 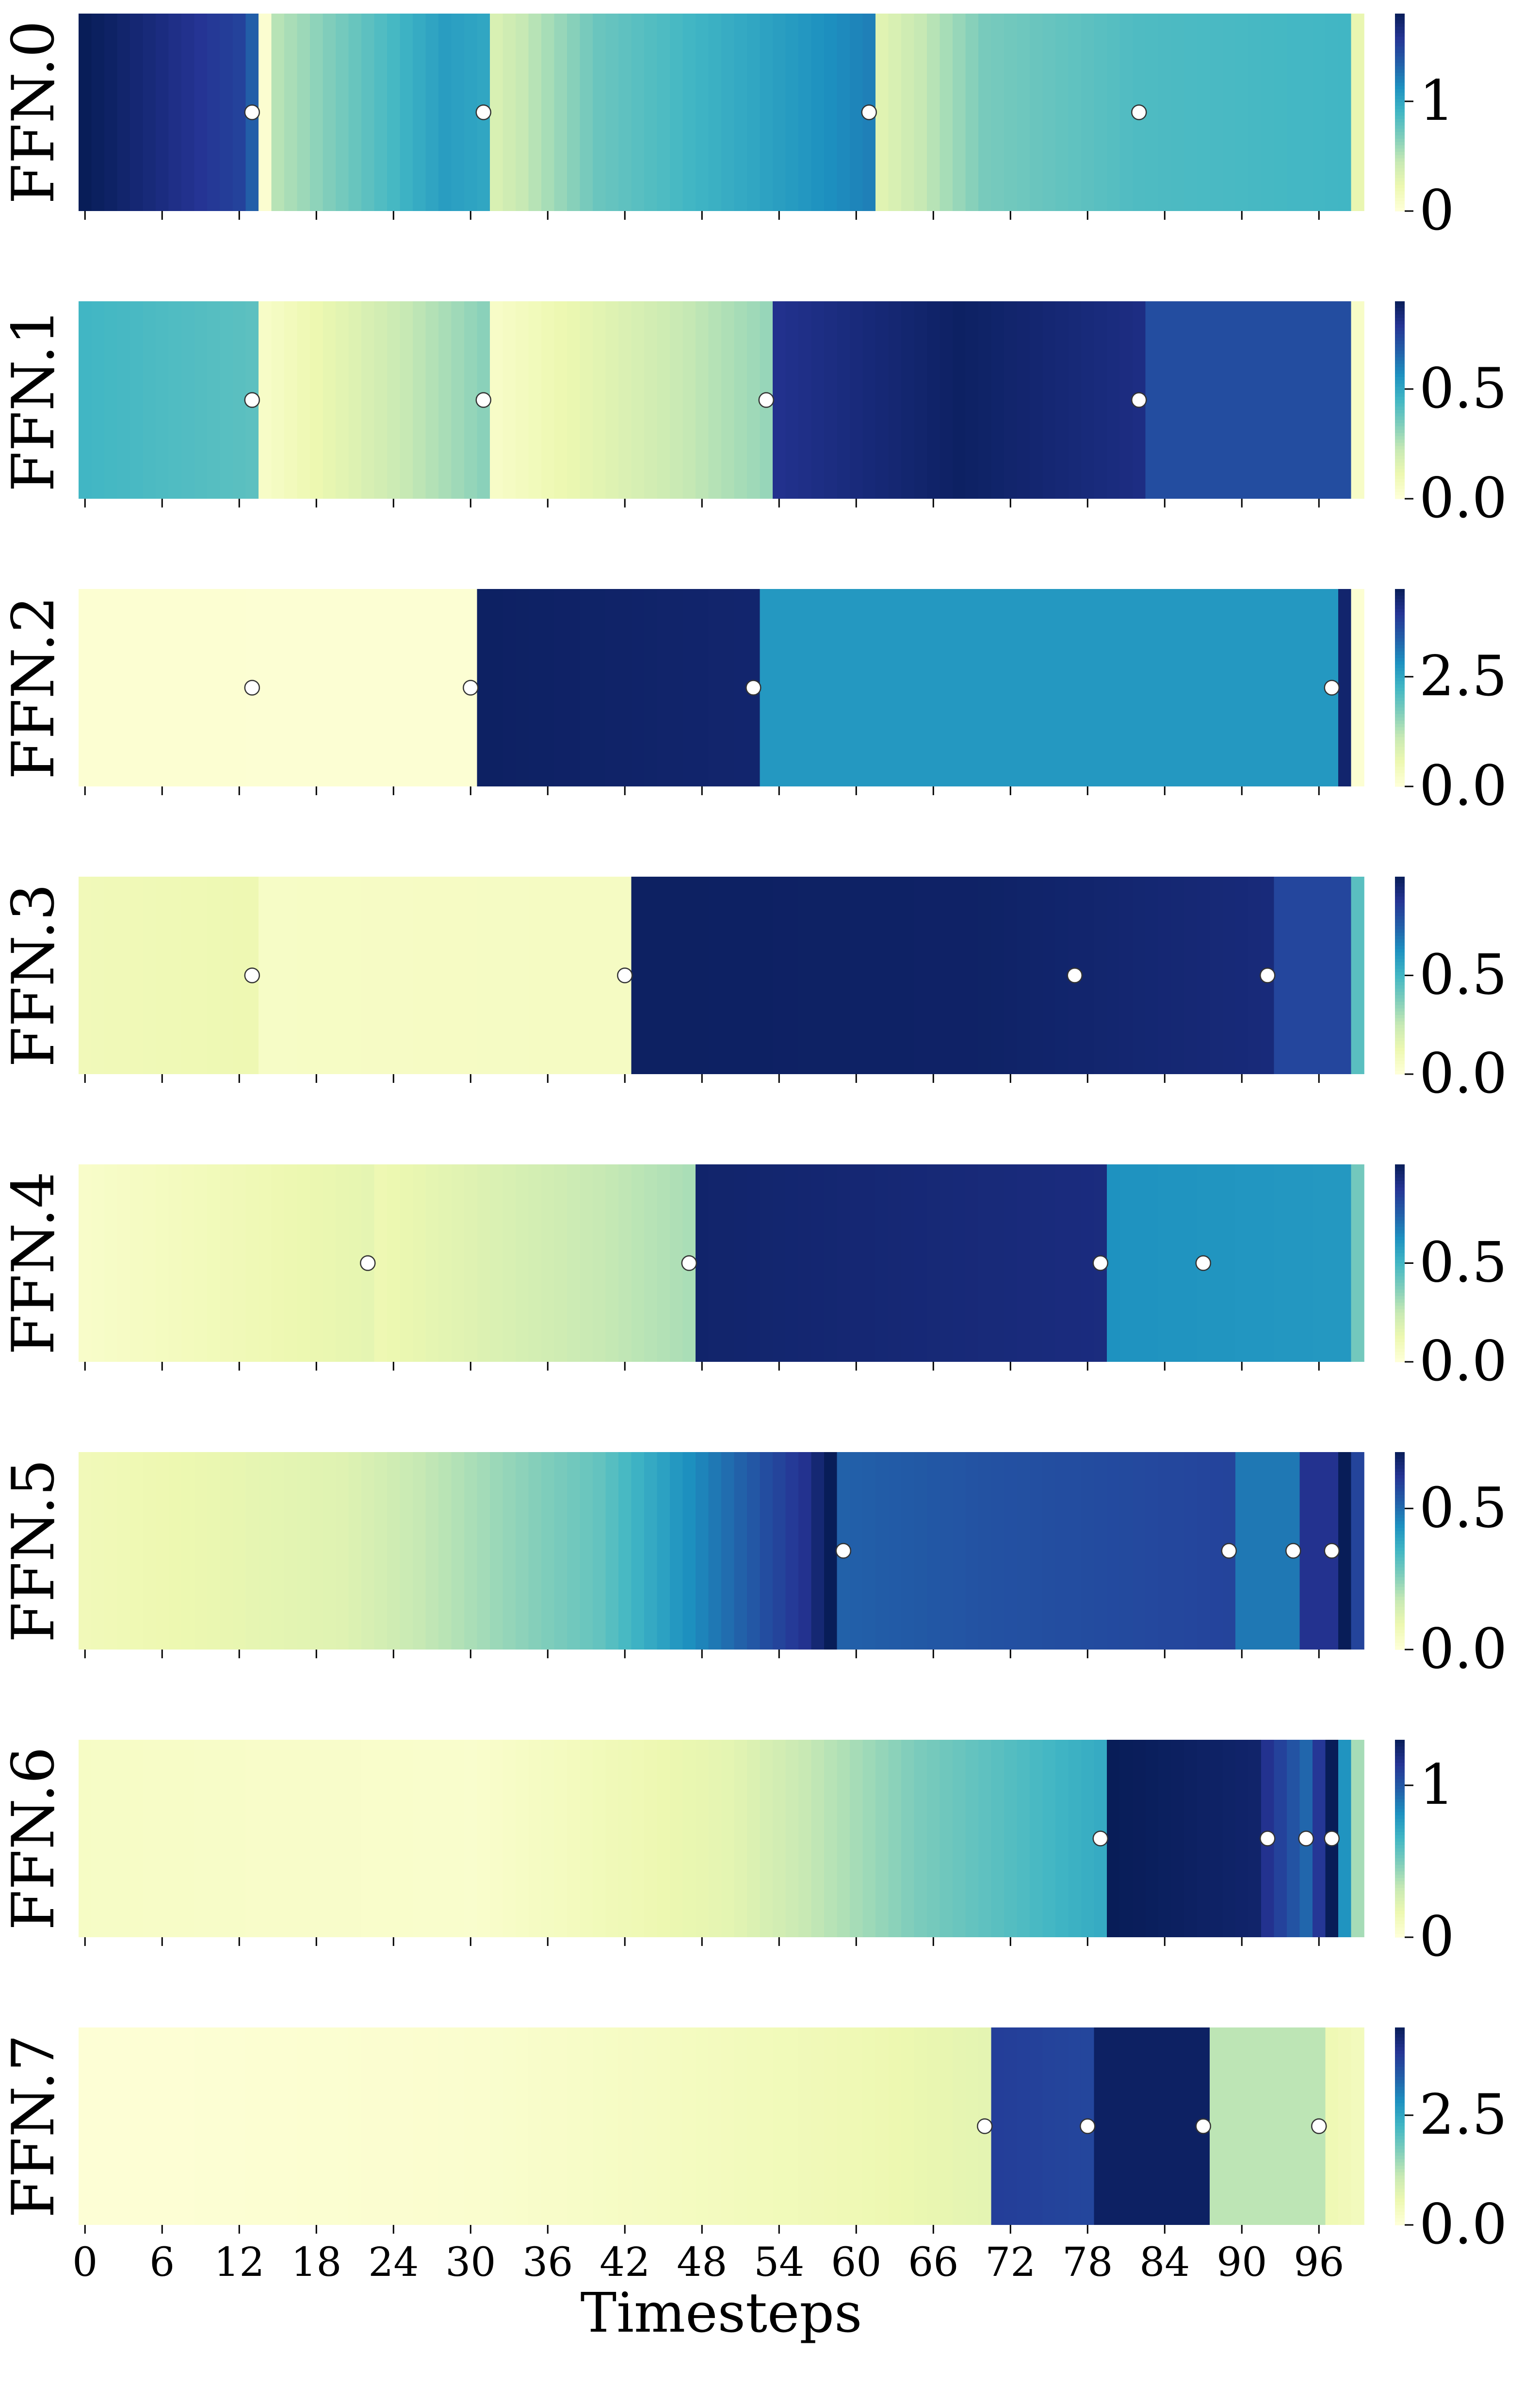 I want to click on x-tick-label: 0, so click(x=84, y=2262).